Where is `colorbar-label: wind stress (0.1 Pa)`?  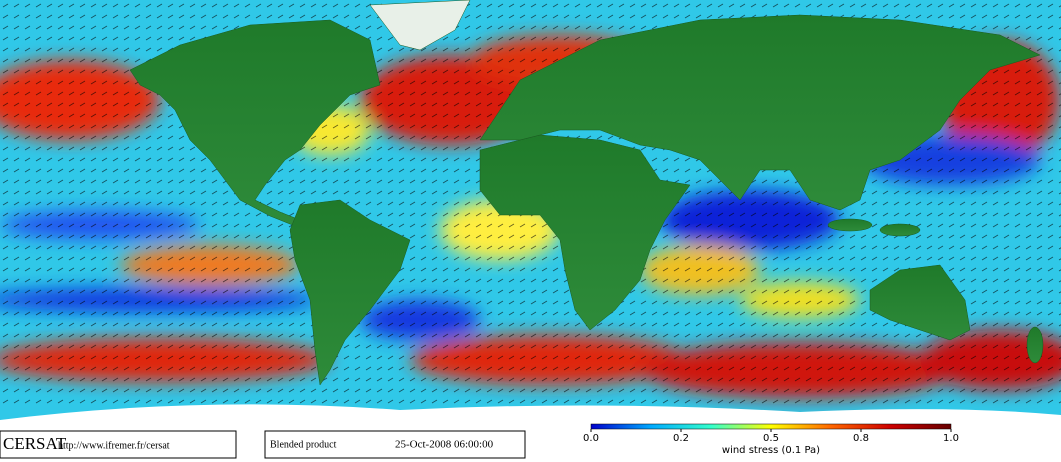
colorbar-label: wind stress (0.1 Pa) is located at coordinates (771, 450).